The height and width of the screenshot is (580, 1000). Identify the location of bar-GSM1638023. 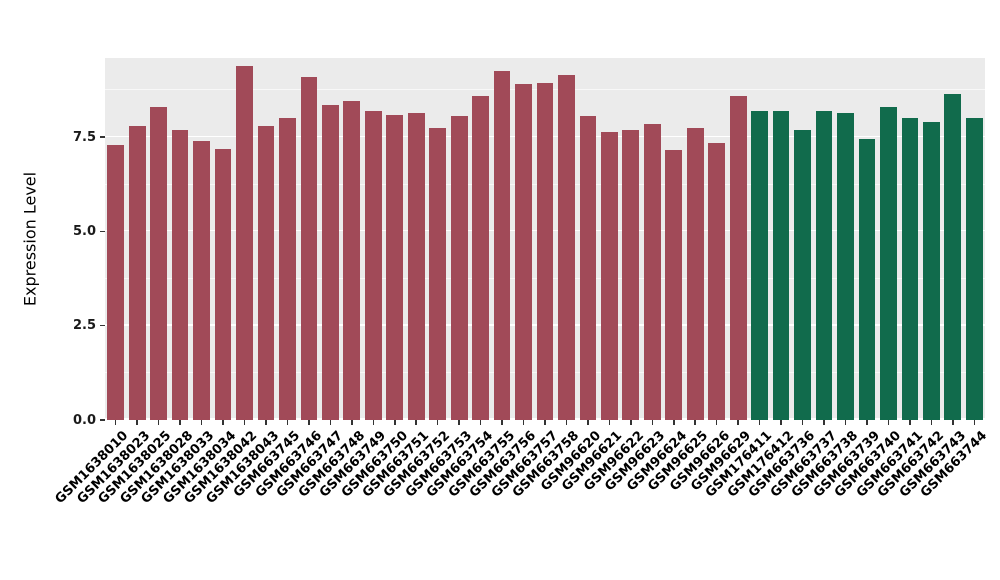
(137, 272).